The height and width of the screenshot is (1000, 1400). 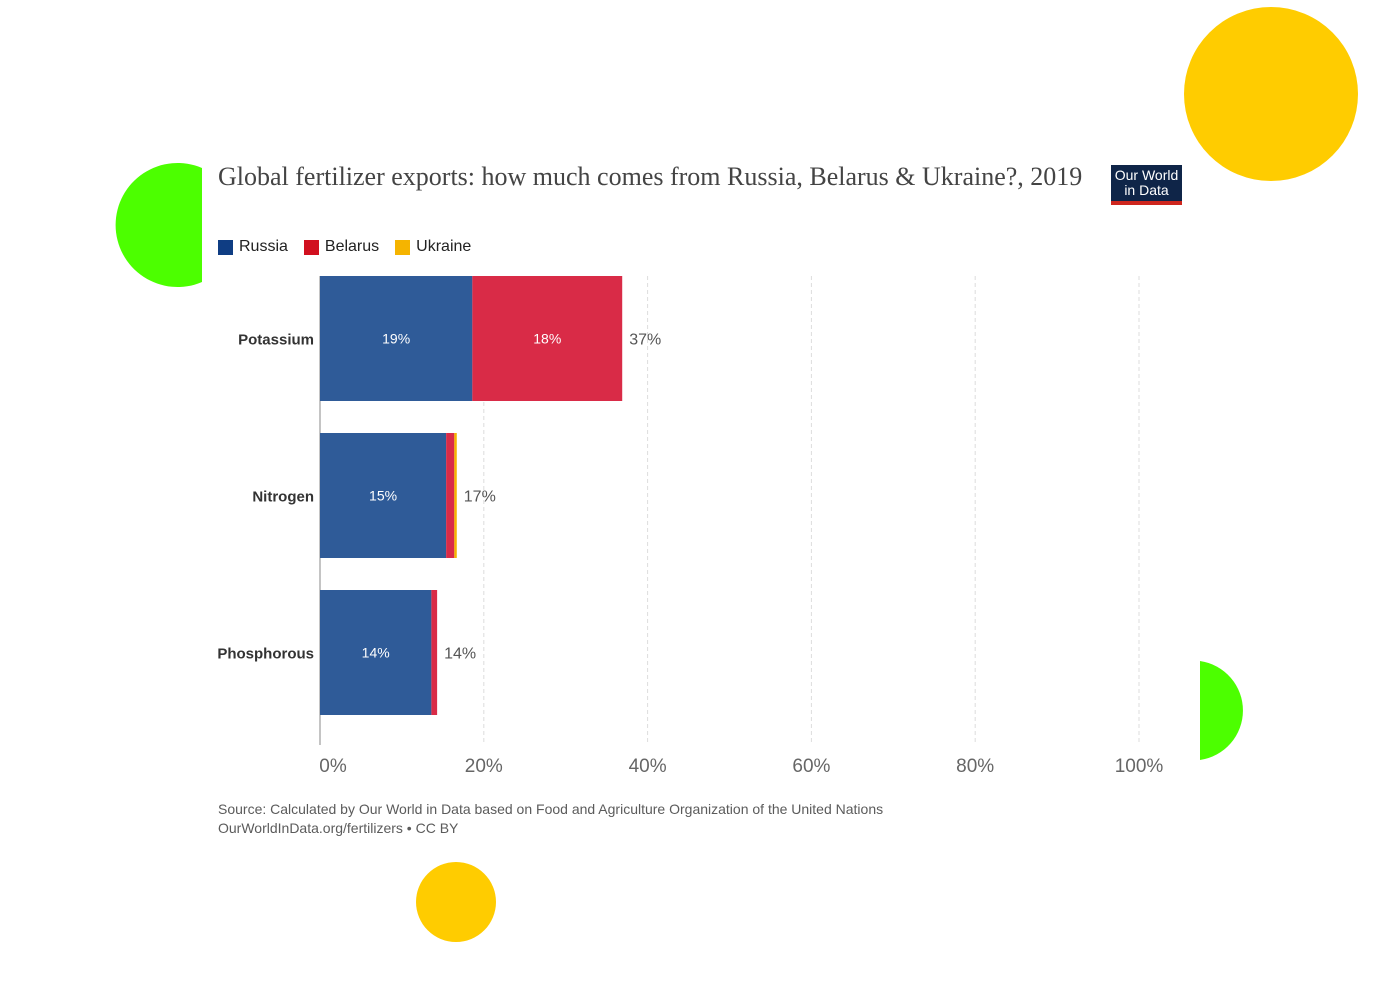 What do you see at coordinates (450, 495) in the screenshot?
I see `bar-nitrogen-belarus` at bounding box center [450, 495].